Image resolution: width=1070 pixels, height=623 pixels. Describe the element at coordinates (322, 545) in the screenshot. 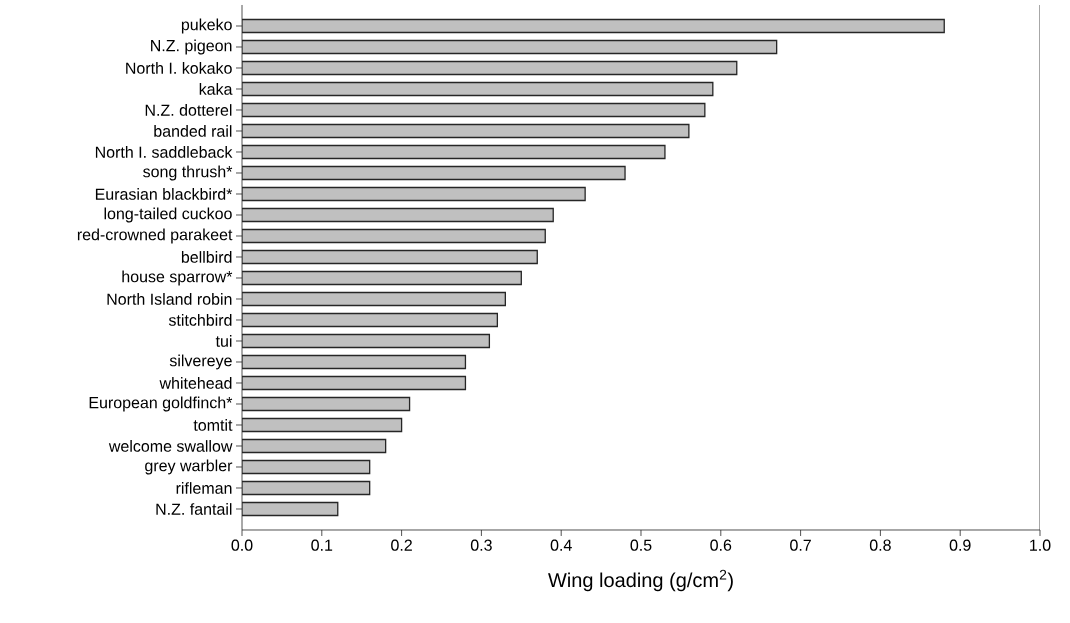

I see `x-tick-label: 0.1` at that location.